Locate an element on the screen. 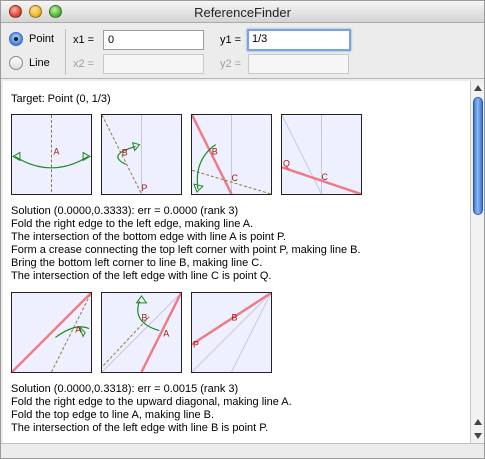 The image size is (485, 459). zoom-window-button is located at coordinates (55, 11).